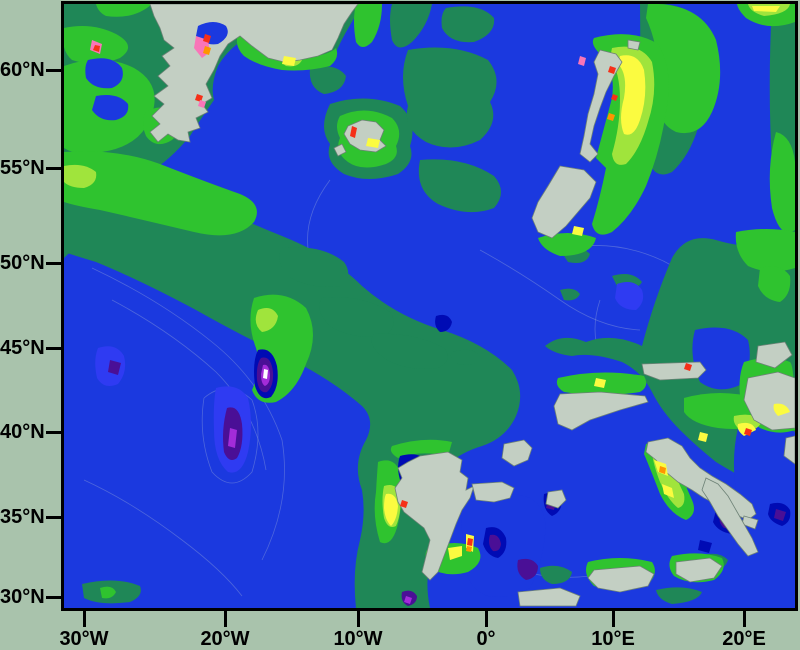  I want to click on region-land-right1, so click(769, 401).